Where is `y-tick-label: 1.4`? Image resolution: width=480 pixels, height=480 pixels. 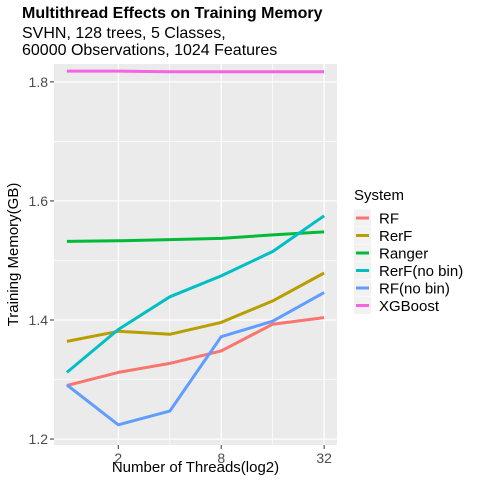
y-tick-label: 1.4 is located at coordinates (39, 320).